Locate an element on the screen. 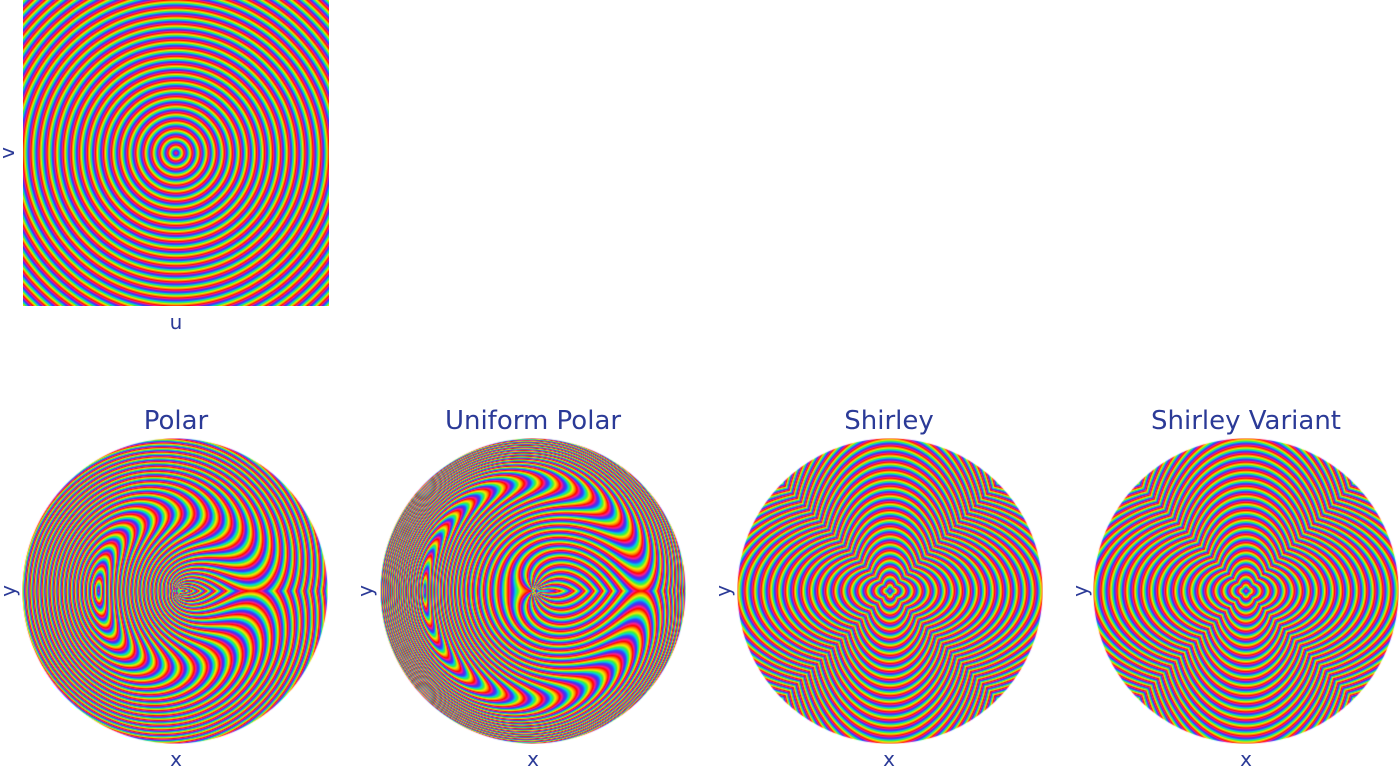  polar-y-axis-label: y is located at coordinates (10, 591).